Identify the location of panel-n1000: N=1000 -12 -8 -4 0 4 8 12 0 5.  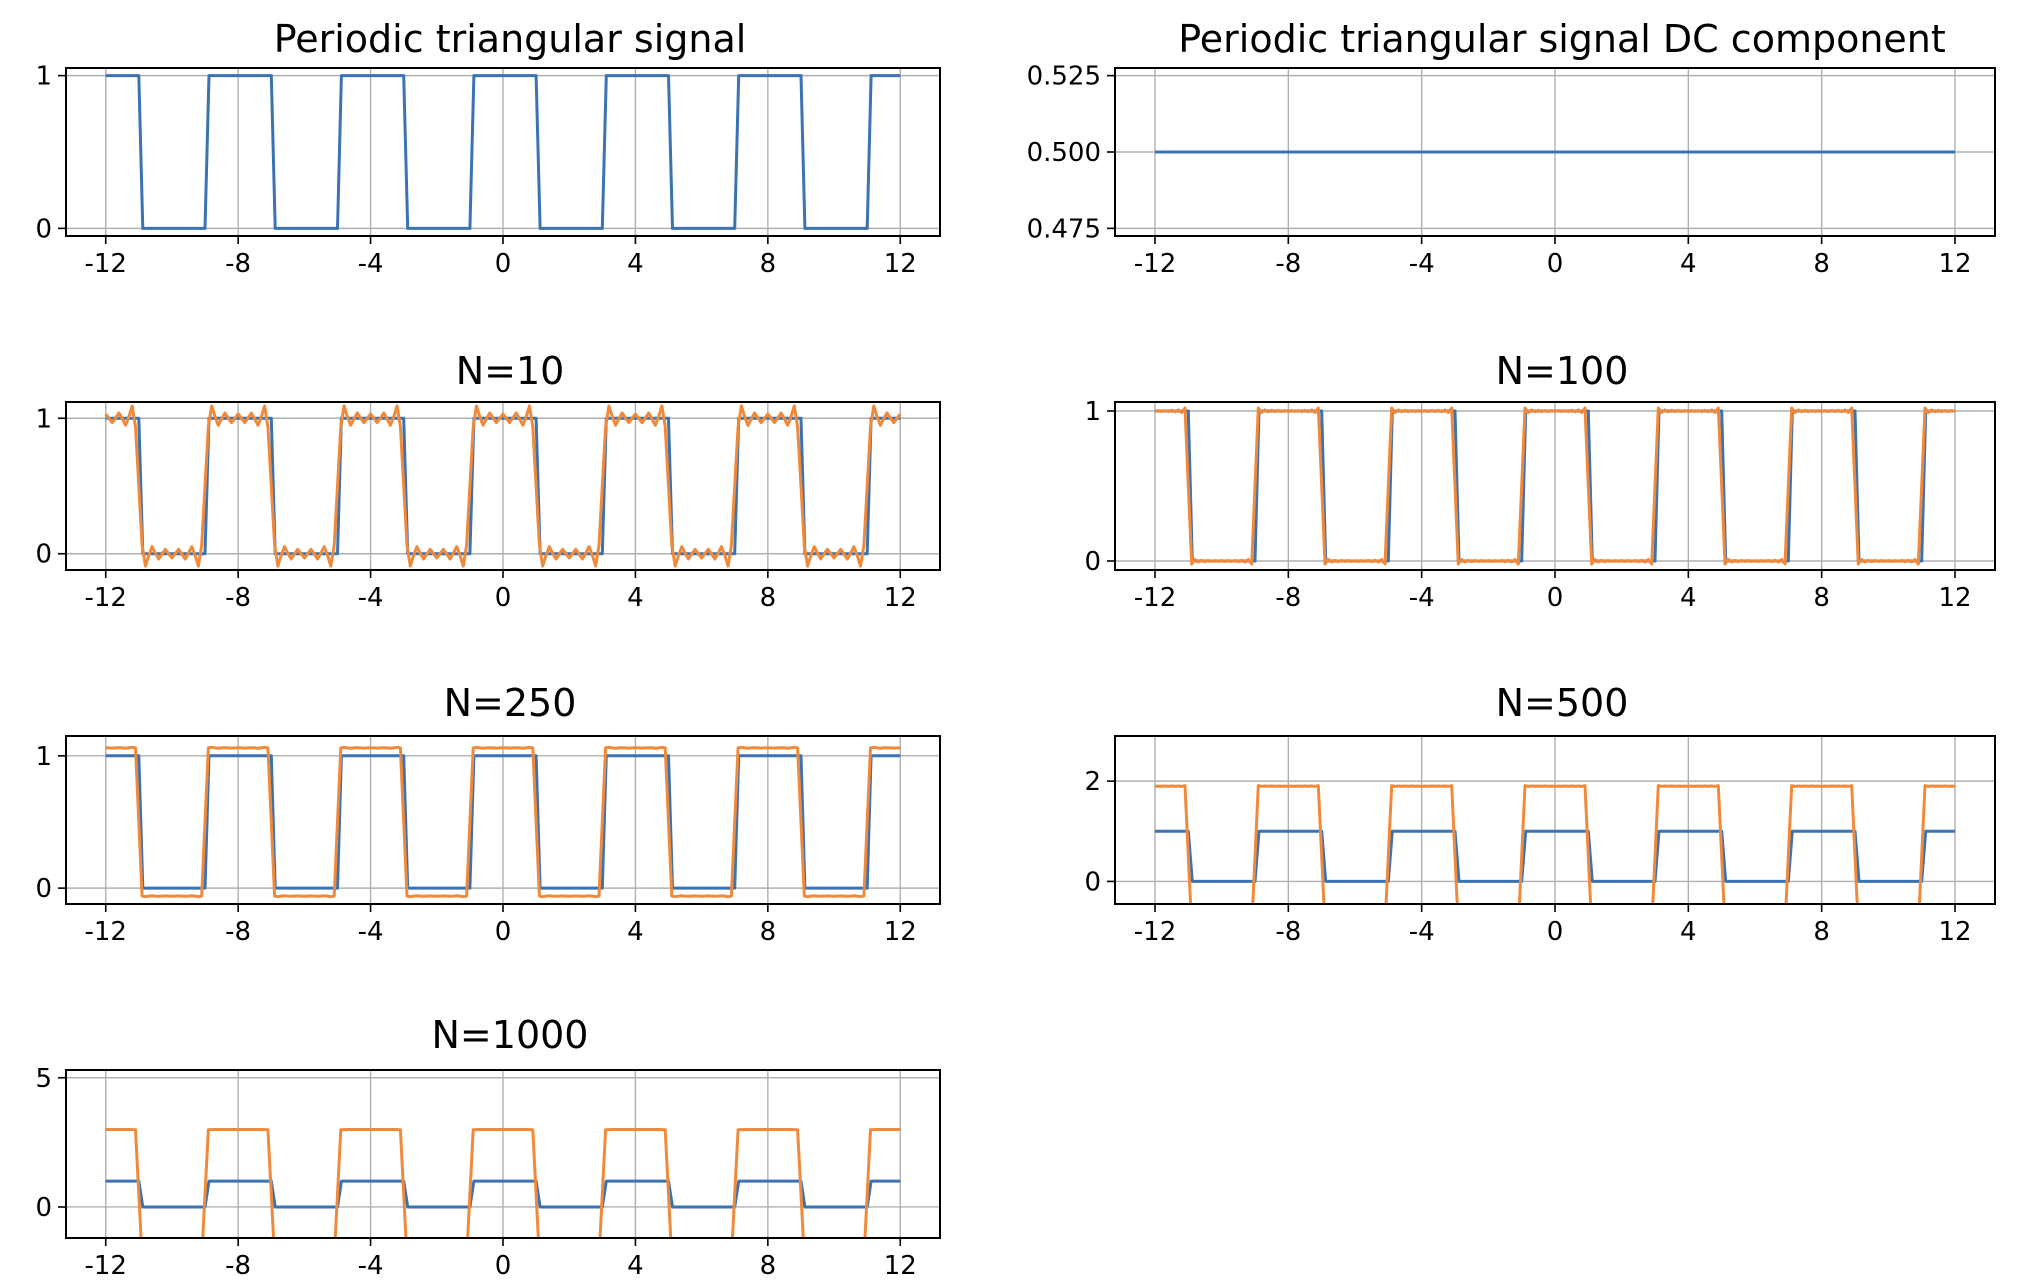
(488, 1147).